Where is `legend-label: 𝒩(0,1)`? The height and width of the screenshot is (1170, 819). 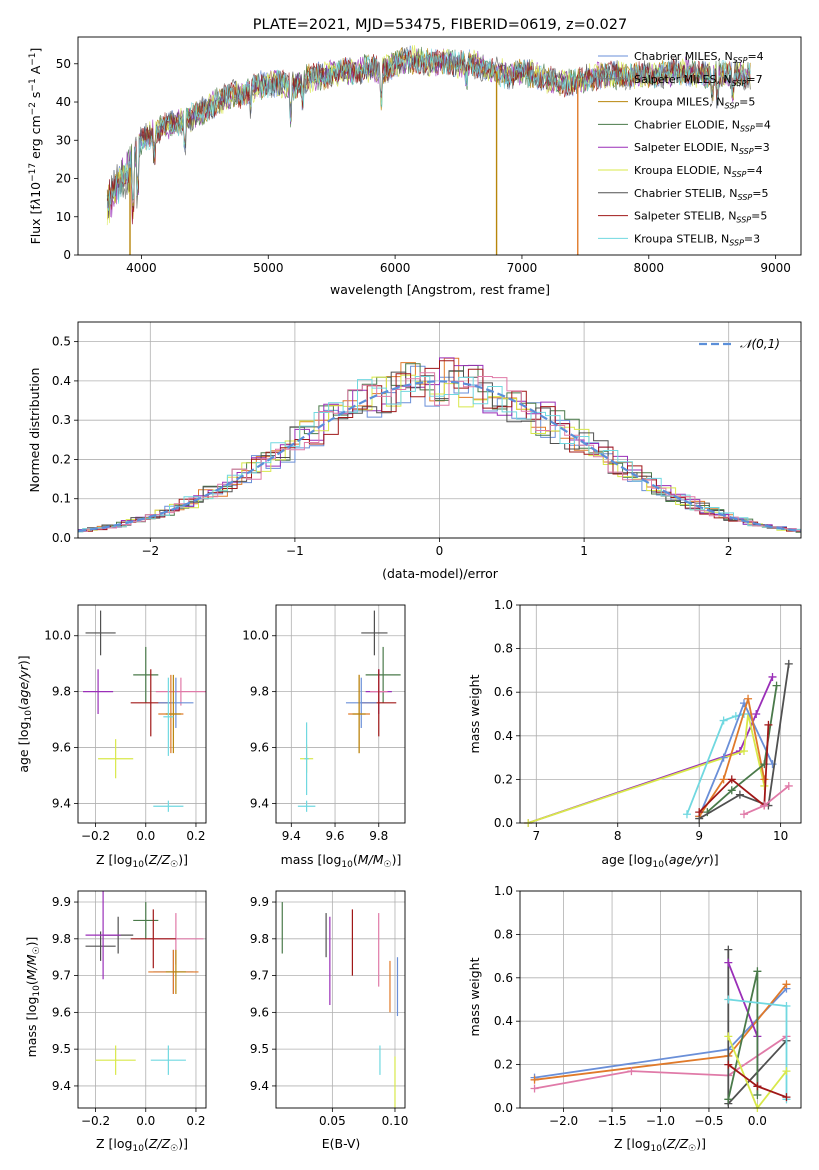
legend-label: 𝒩(0,1) is located at coordinates (760, 344).